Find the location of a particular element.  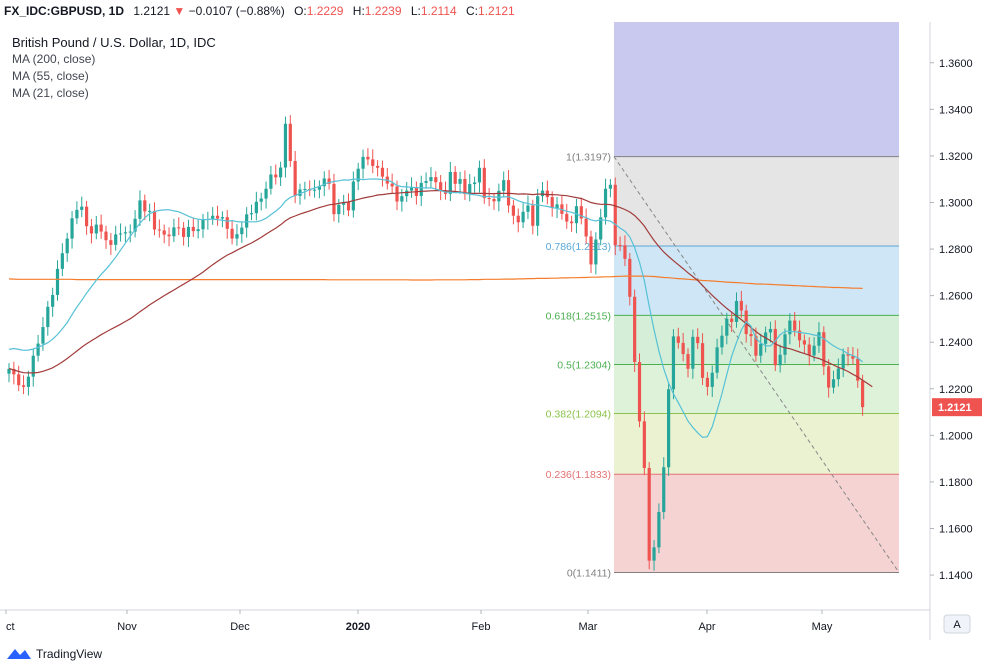

legend-ma55: MA (55, close) is located at coordinates (50, 76).